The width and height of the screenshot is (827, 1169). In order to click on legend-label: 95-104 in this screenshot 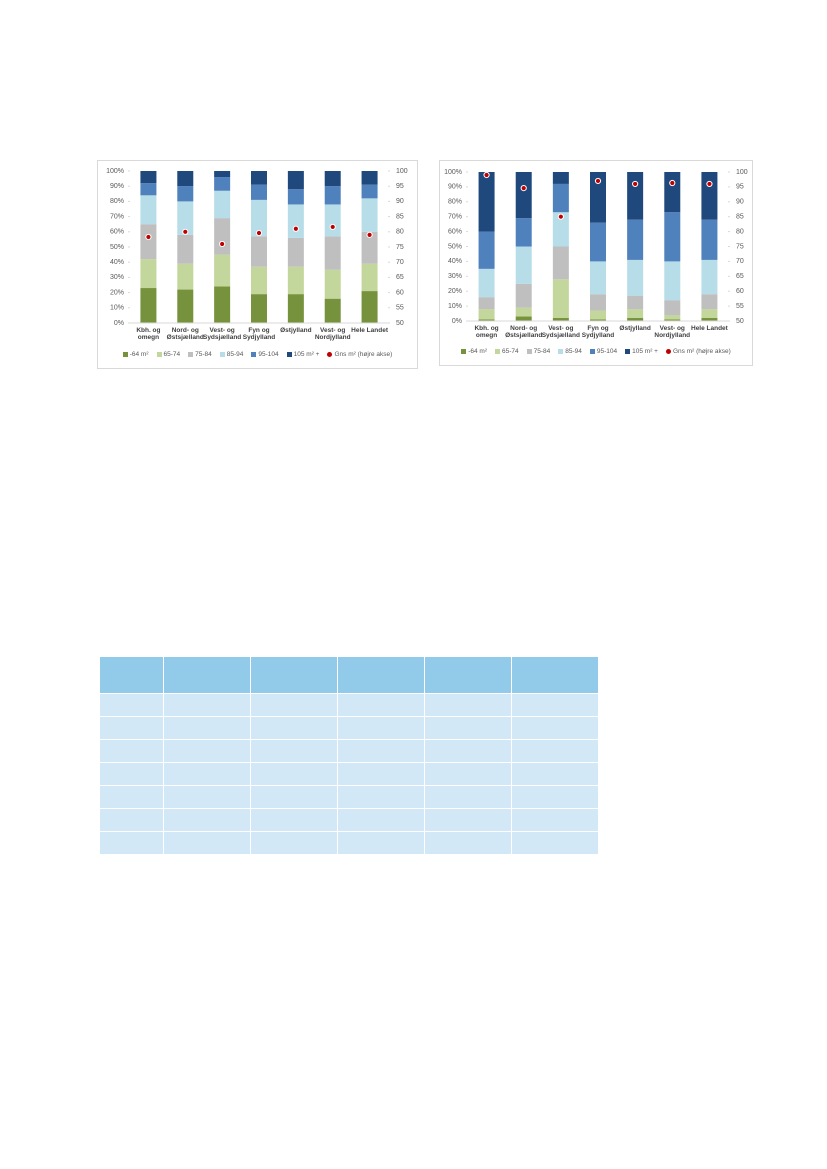, I will do `click(607, 351)`.